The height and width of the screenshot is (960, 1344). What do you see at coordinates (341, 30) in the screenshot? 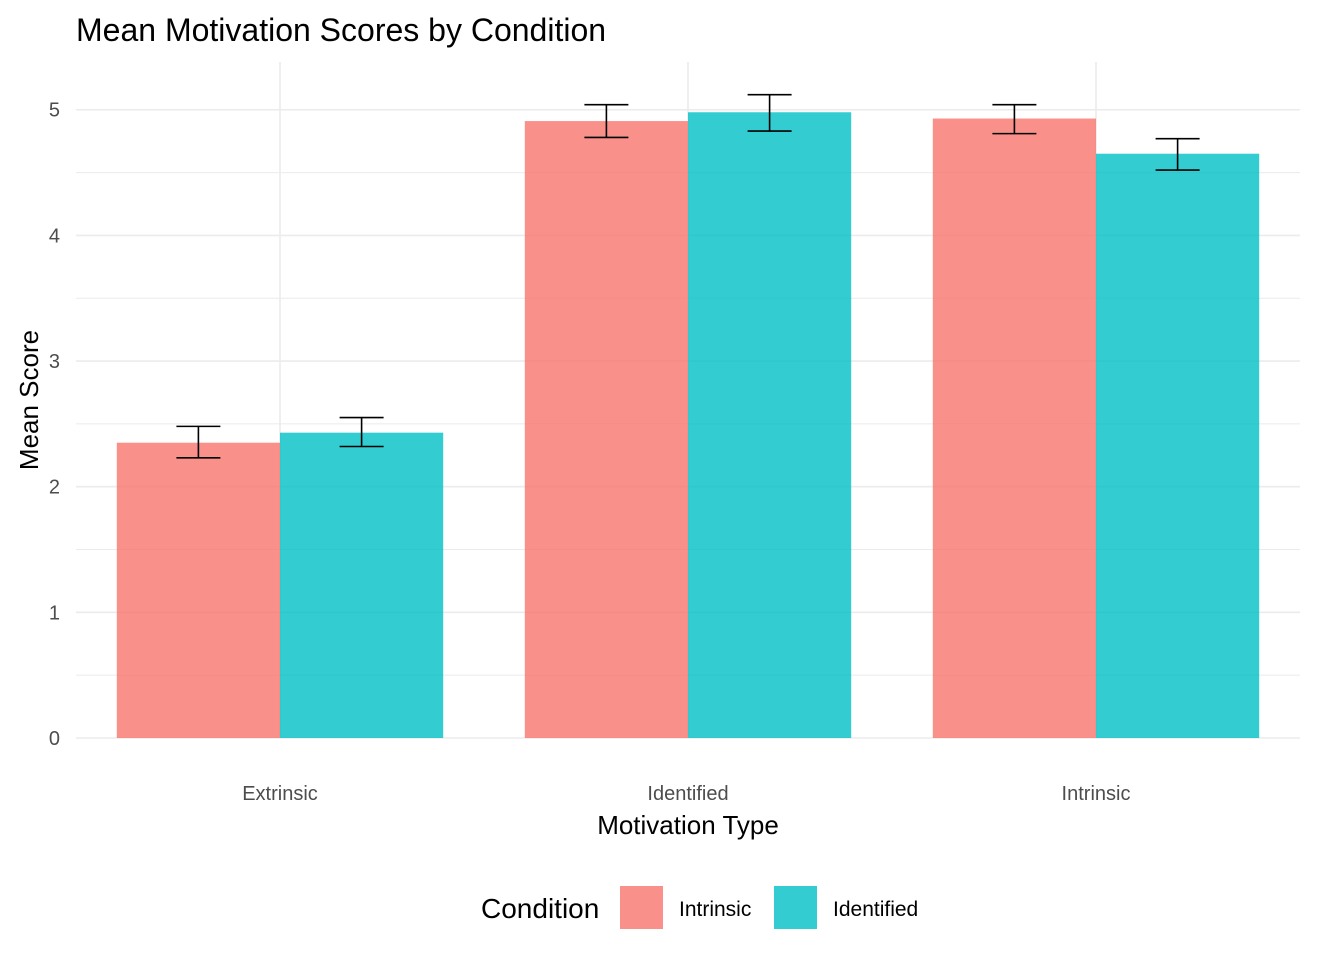
I see `chart-title: Mean Motivation Scores by Condition` at bounding box center [341, 30].